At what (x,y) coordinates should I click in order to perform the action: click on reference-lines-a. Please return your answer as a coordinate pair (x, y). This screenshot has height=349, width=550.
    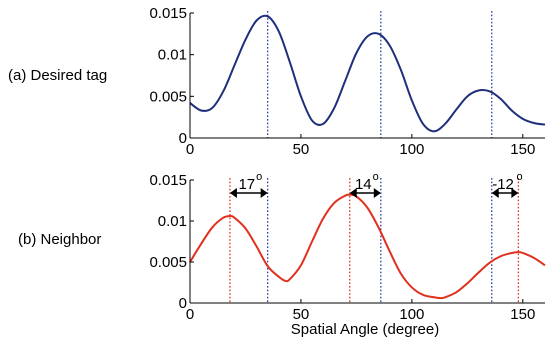
    Looking at the image, I should click on (380, 74).